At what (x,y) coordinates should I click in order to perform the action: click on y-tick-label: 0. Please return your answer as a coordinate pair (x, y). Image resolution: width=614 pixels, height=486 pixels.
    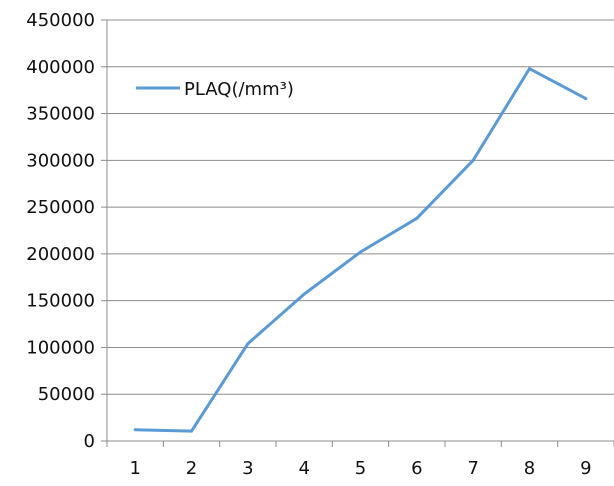
    Looking at the image, I should click on (89, 441).